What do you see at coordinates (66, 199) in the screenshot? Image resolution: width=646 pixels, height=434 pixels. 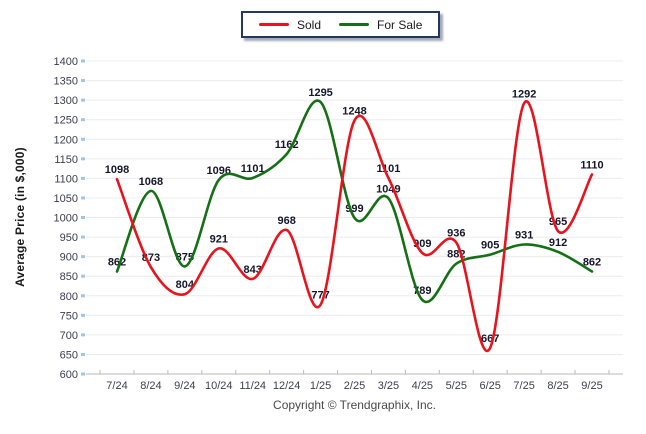 I see `y-tick-label: 1050` at bounding box center [66, 199].